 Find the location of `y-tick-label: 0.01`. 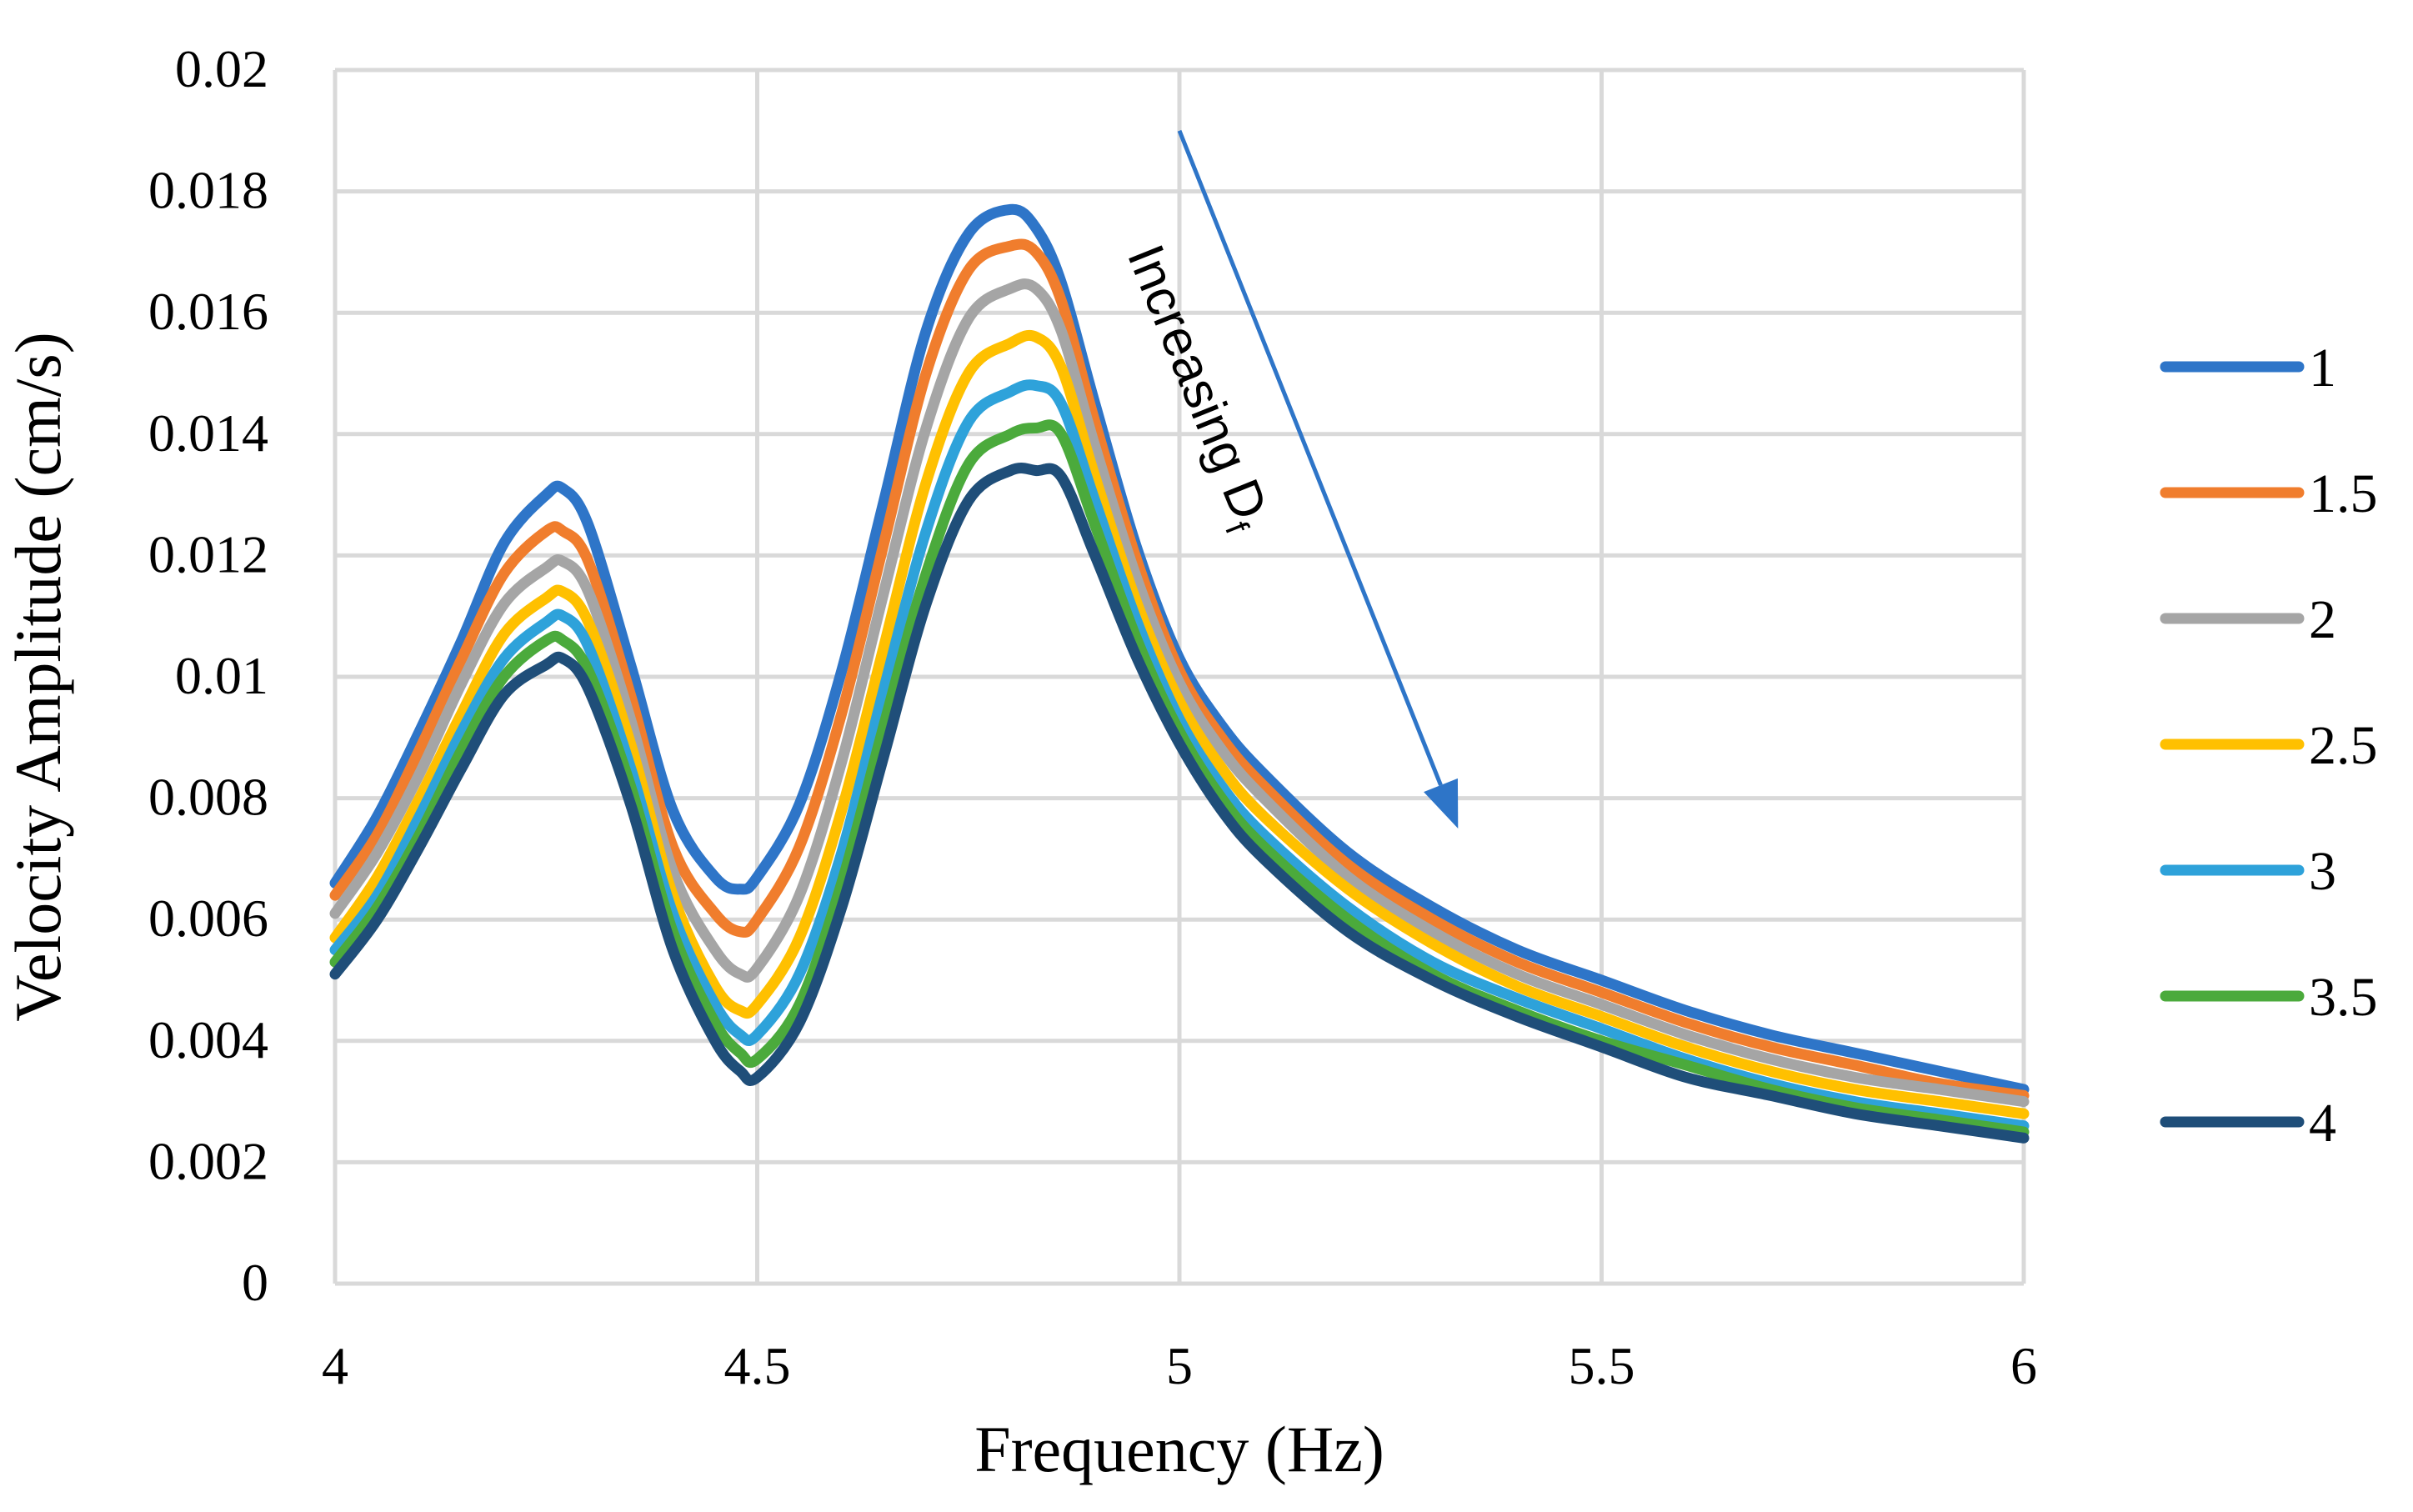

y-tick-label: 0.01 is located at coordinates (221, 675).